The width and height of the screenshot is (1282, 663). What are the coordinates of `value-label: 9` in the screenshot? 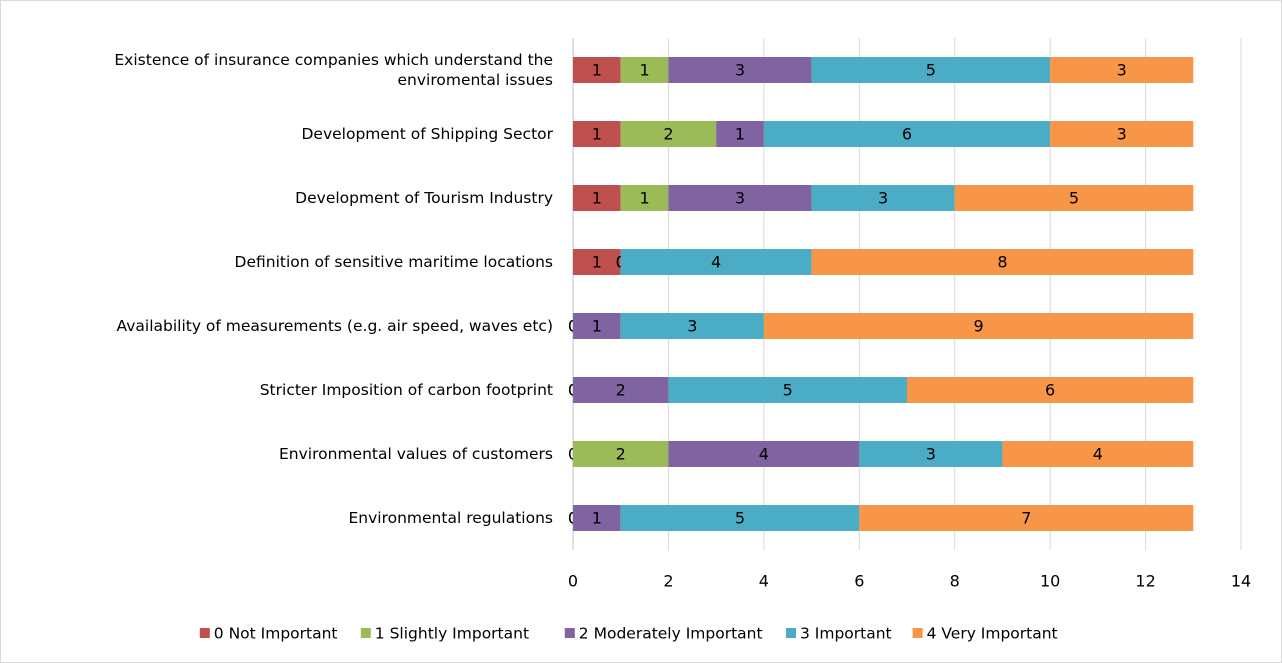 It's located at (978, 326).